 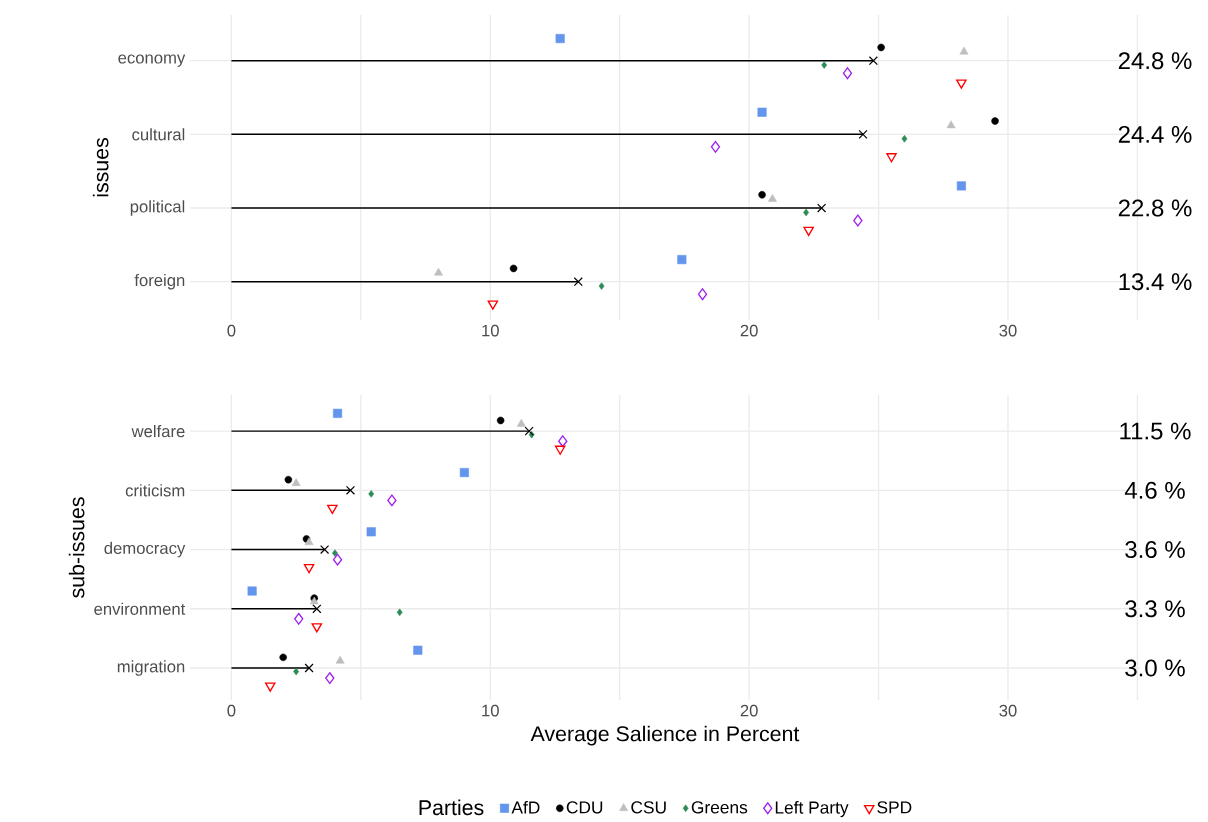 I want to click on x-axis-title: Average Salience in Percent, so click(x=665, y=735).